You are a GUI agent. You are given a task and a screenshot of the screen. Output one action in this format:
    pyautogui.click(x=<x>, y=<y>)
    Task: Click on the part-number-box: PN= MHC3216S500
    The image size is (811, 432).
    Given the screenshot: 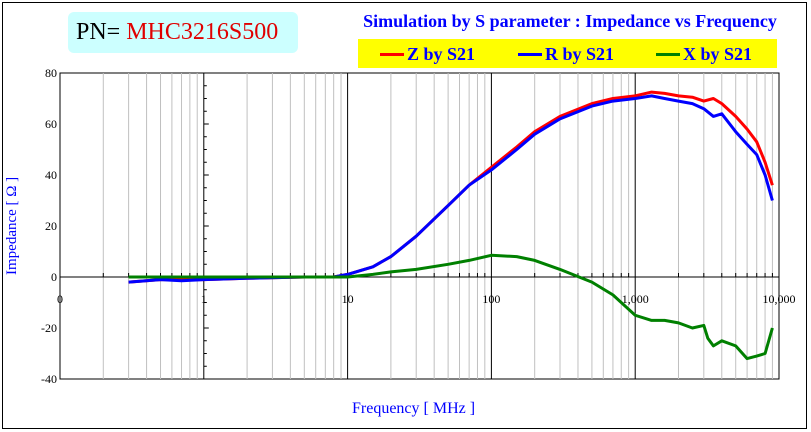 What is the action you would take?
    pyautogui.click(x=183, y=32)
    